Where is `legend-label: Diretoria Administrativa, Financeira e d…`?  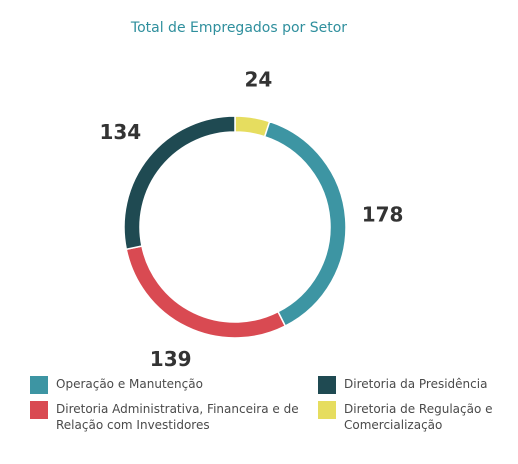
legend-label: Diretoria Administrativa, Financeira e d… is located at coordinates (177, 417).